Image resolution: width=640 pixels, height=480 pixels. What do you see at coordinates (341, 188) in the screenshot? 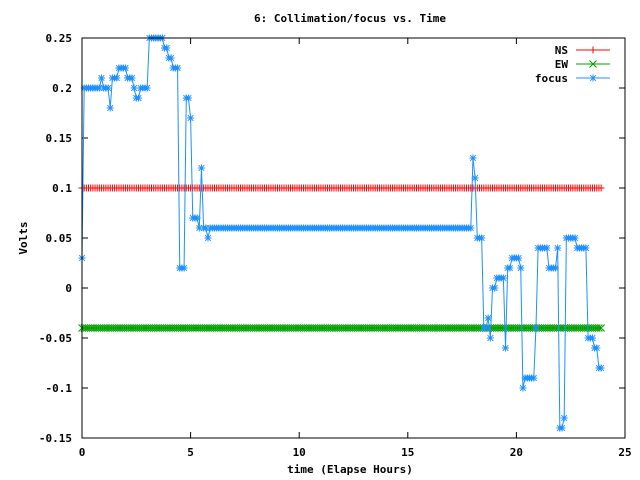
I see `series-NS` at bounding box center [341, 188].